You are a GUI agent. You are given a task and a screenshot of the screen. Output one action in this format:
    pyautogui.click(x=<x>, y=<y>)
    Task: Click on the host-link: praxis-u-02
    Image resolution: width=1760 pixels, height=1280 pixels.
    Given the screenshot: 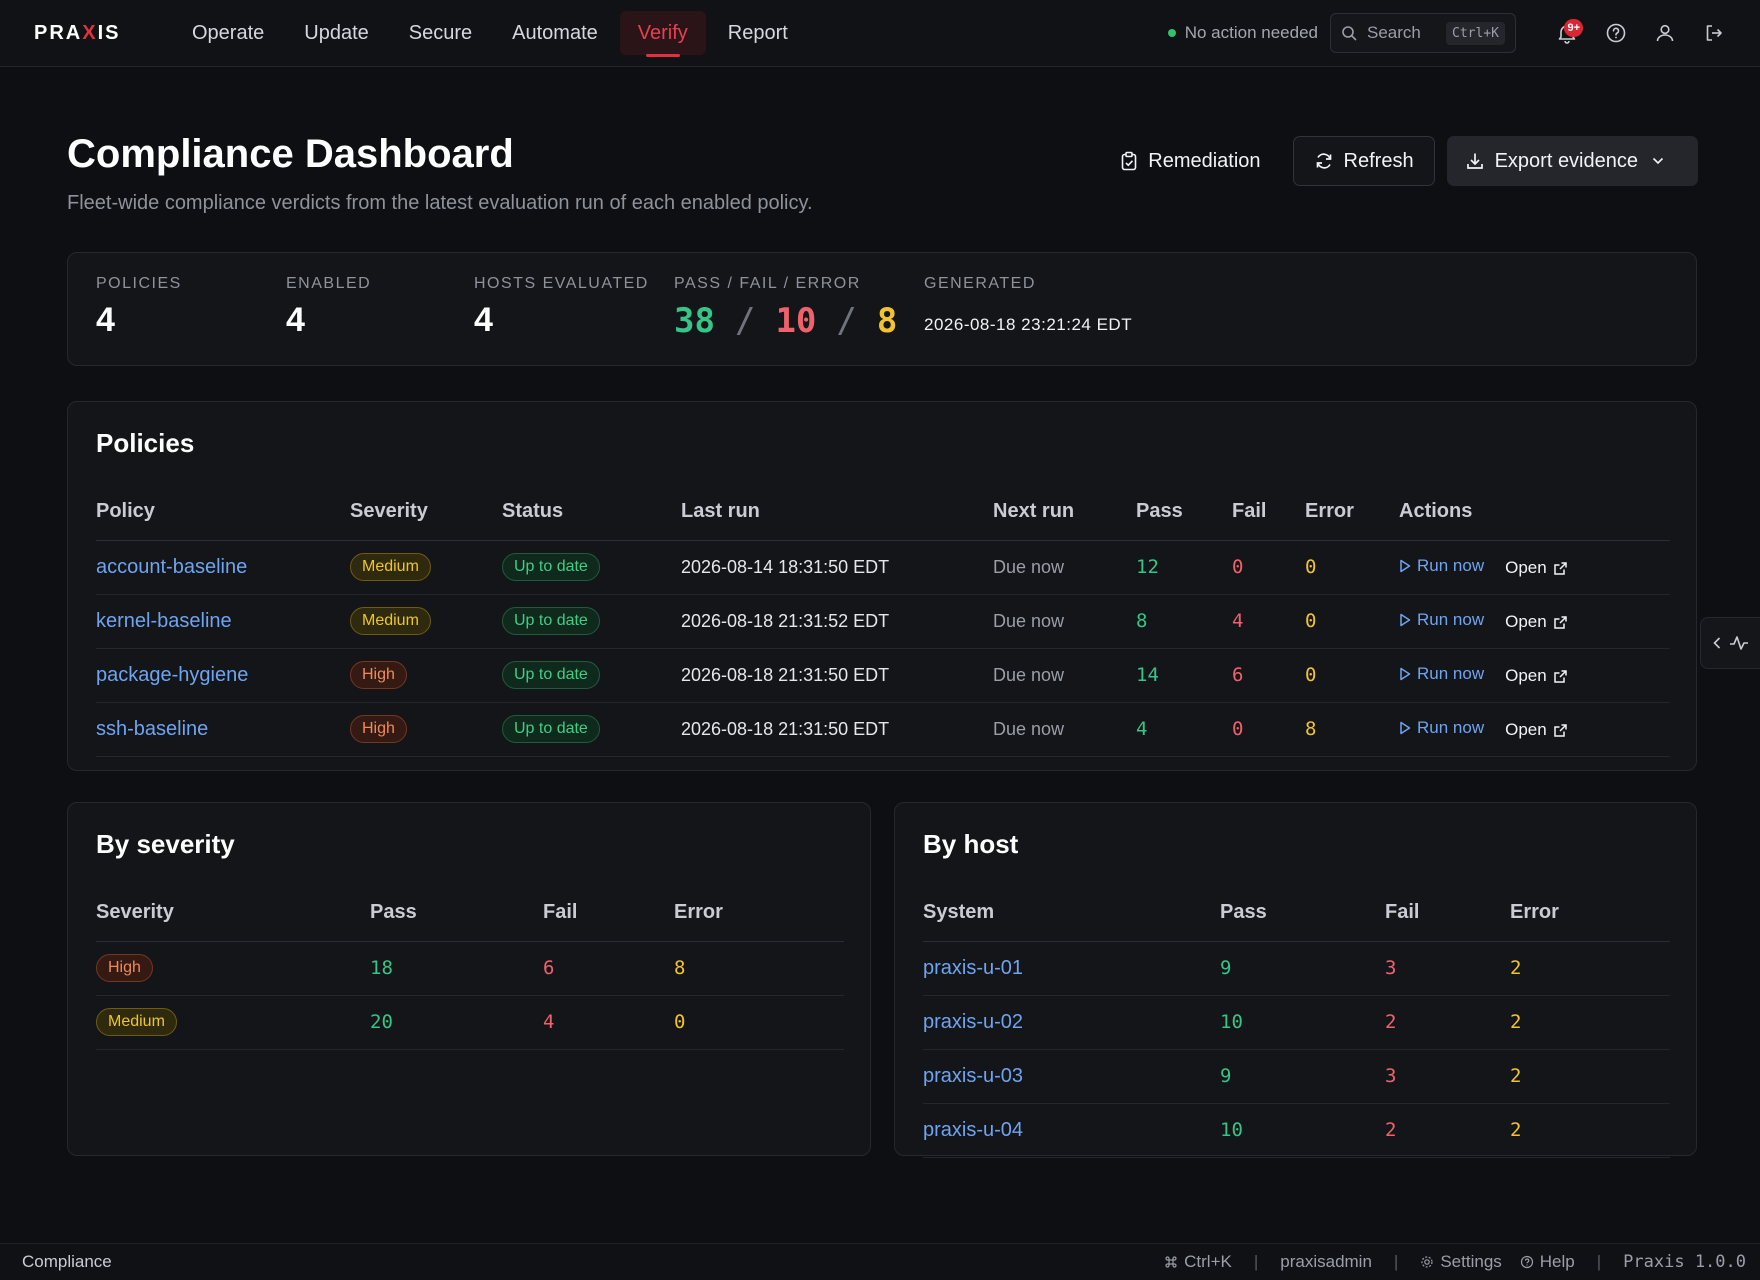 What is the action you would take?
    pyautogui.click(x=973, y=1021)
    